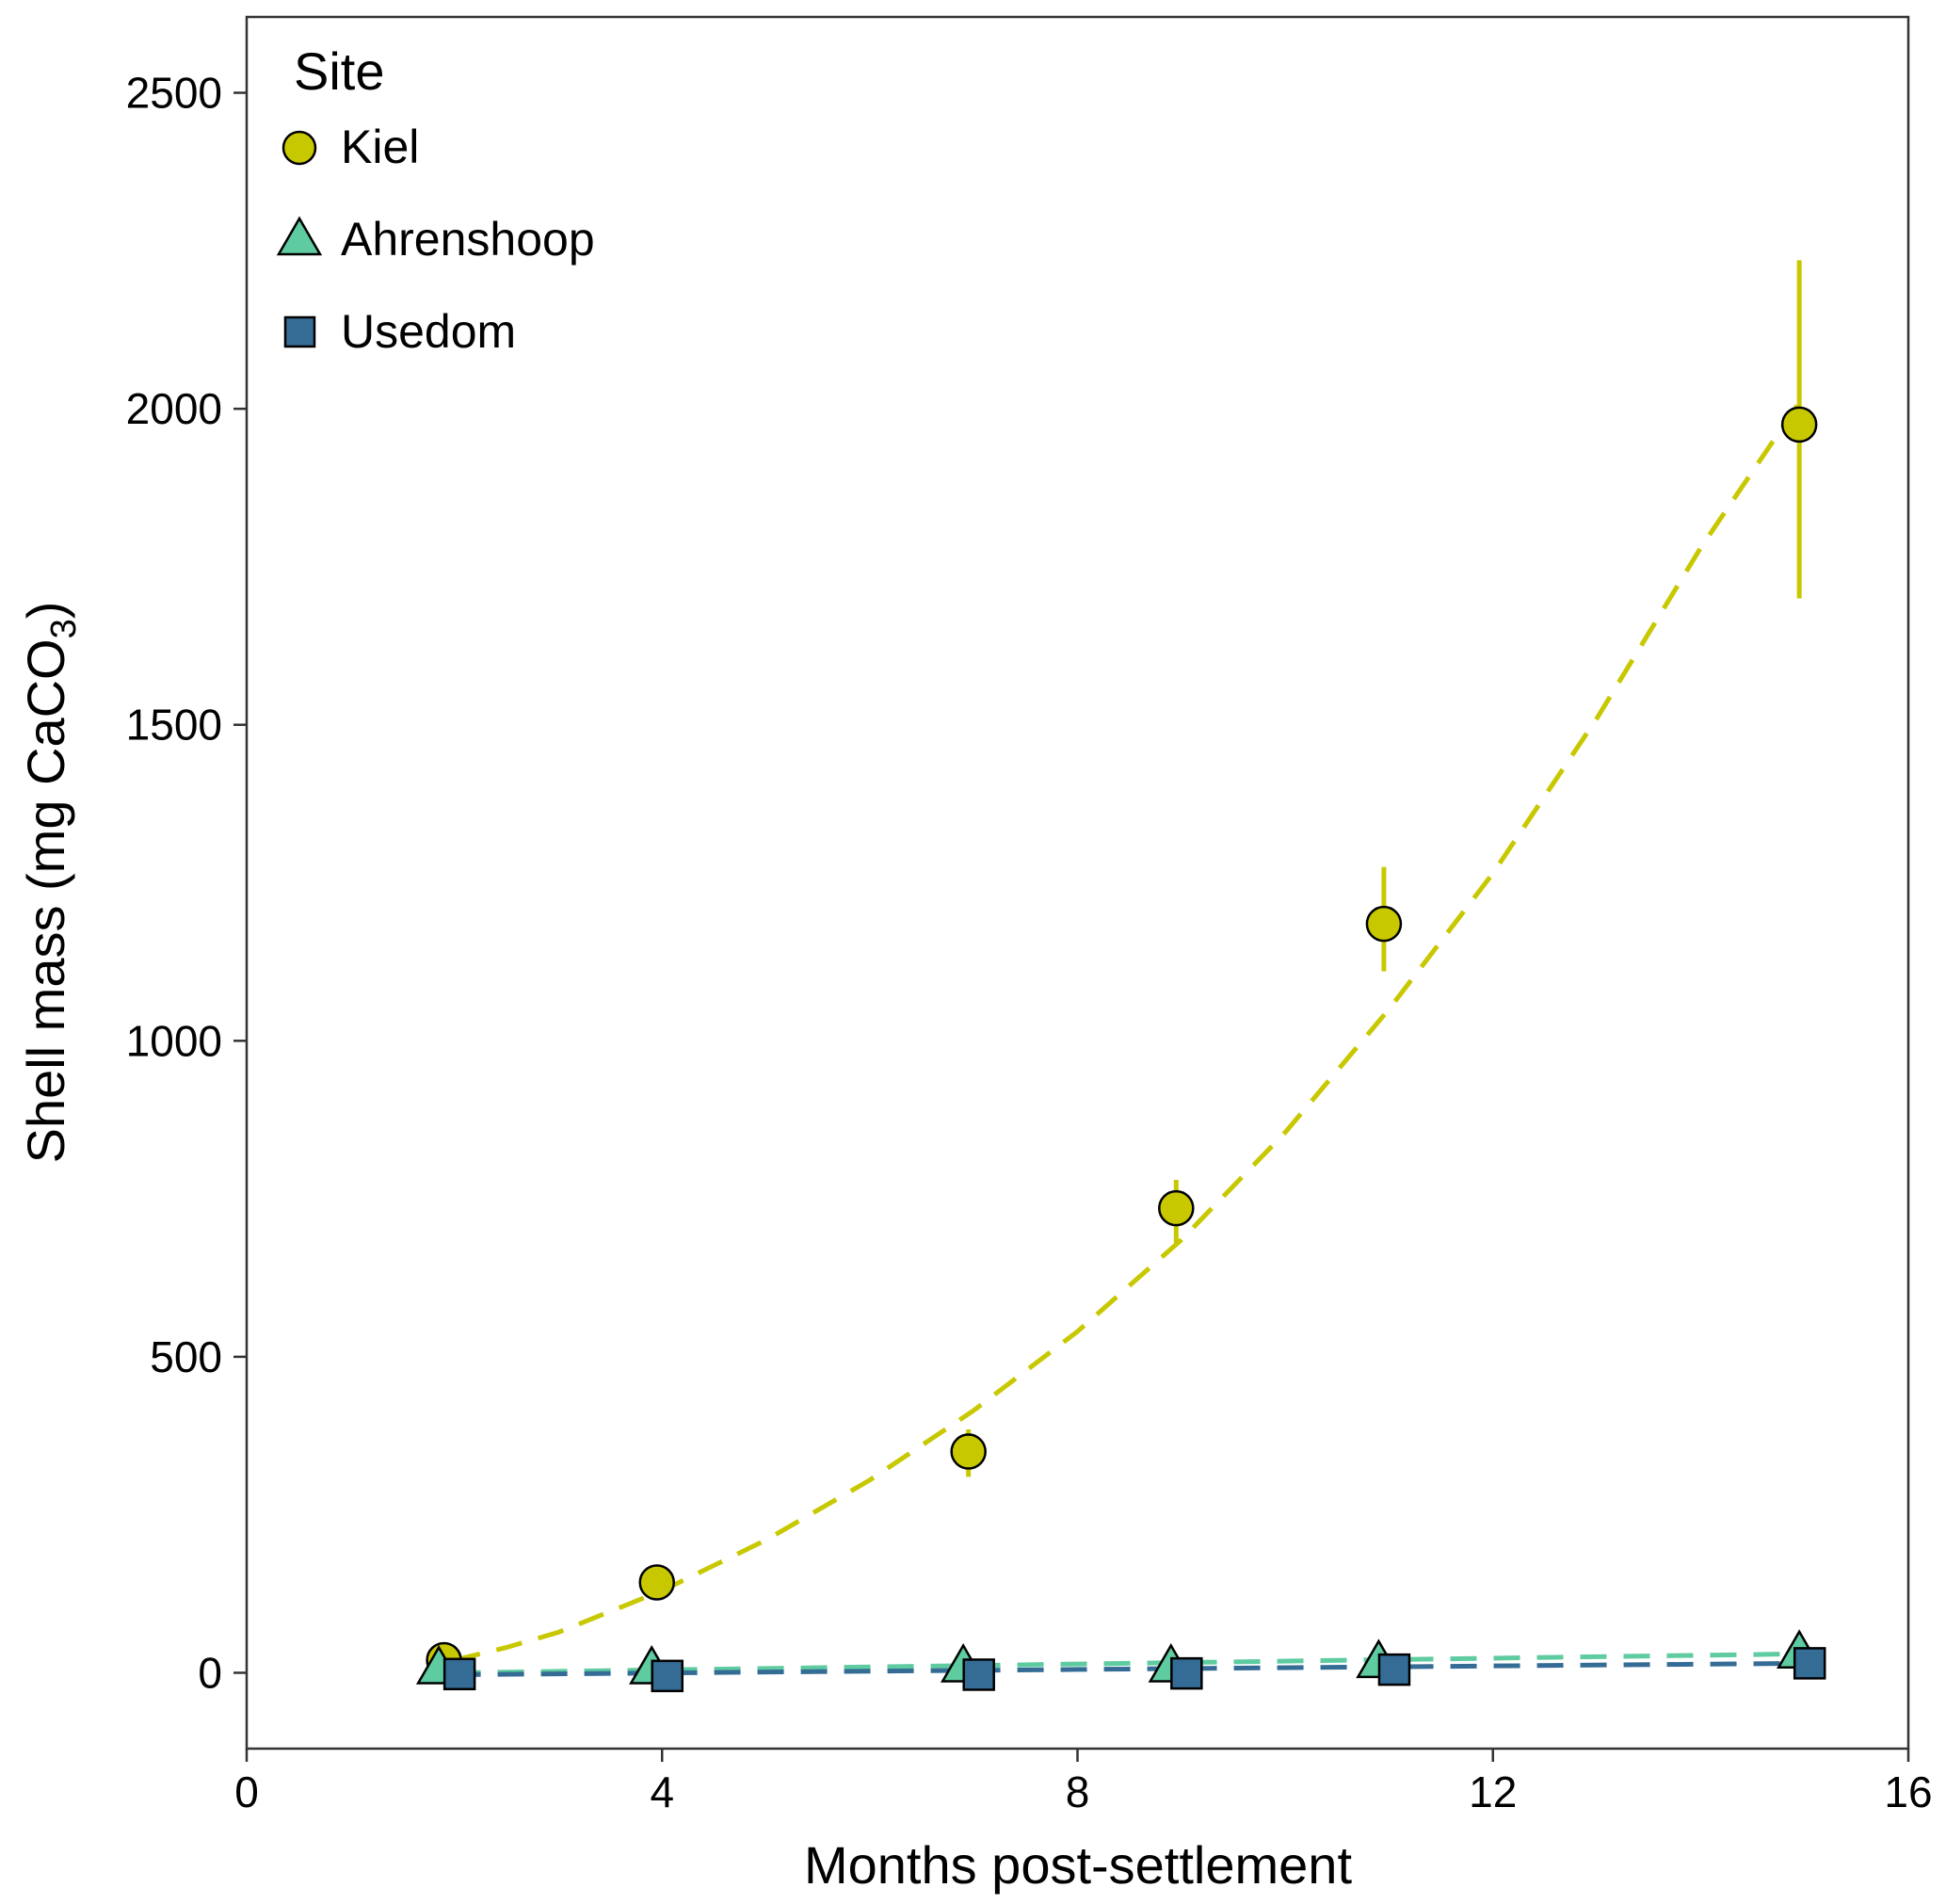  What do you see at coordinates (246, 1791) in the screenshot?
I see `x-tick-label: 0` at bounding box center [246, 1791].